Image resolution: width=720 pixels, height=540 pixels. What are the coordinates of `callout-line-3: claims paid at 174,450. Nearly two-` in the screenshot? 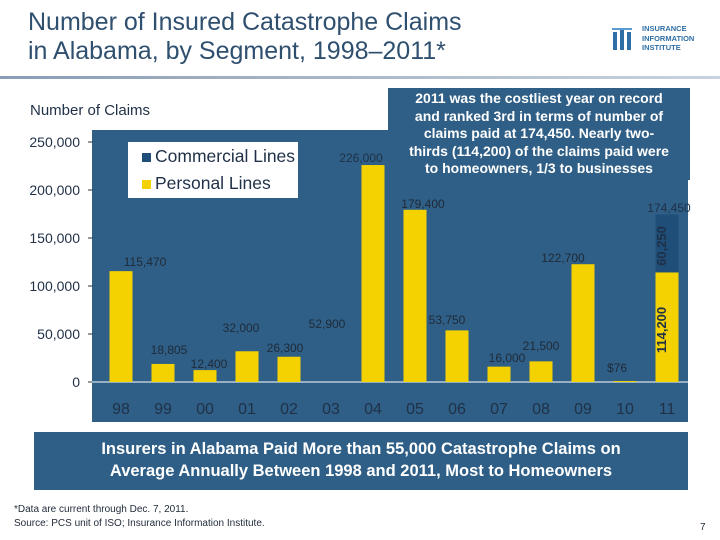 It's located at (539, 133).